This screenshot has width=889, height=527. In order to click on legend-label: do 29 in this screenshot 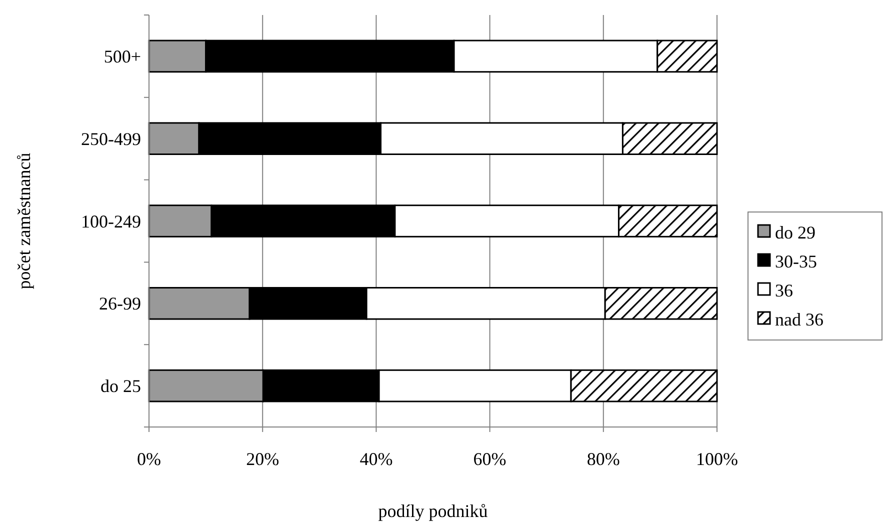, I will do `click(795, 232)`.